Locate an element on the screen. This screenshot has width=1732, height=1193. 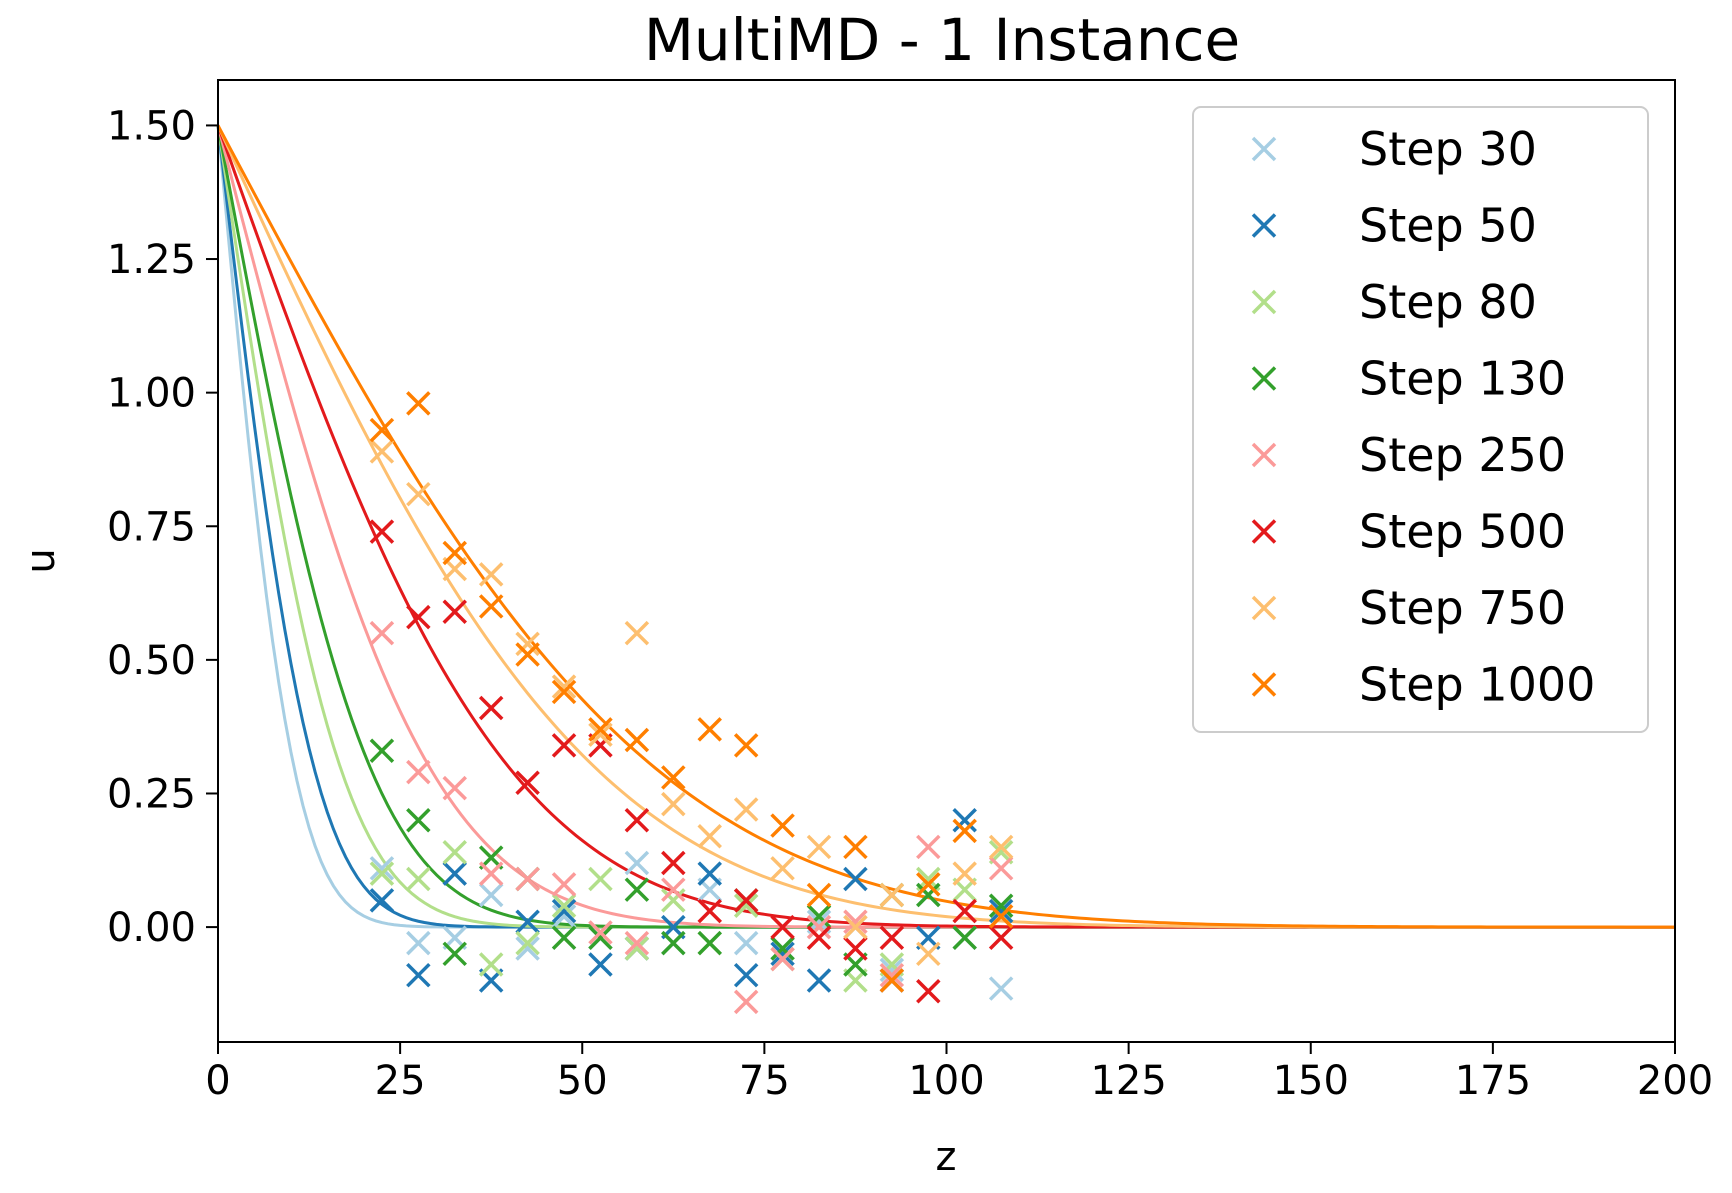
x-tick-label: 175 is located at coordinates (1493, 1081).